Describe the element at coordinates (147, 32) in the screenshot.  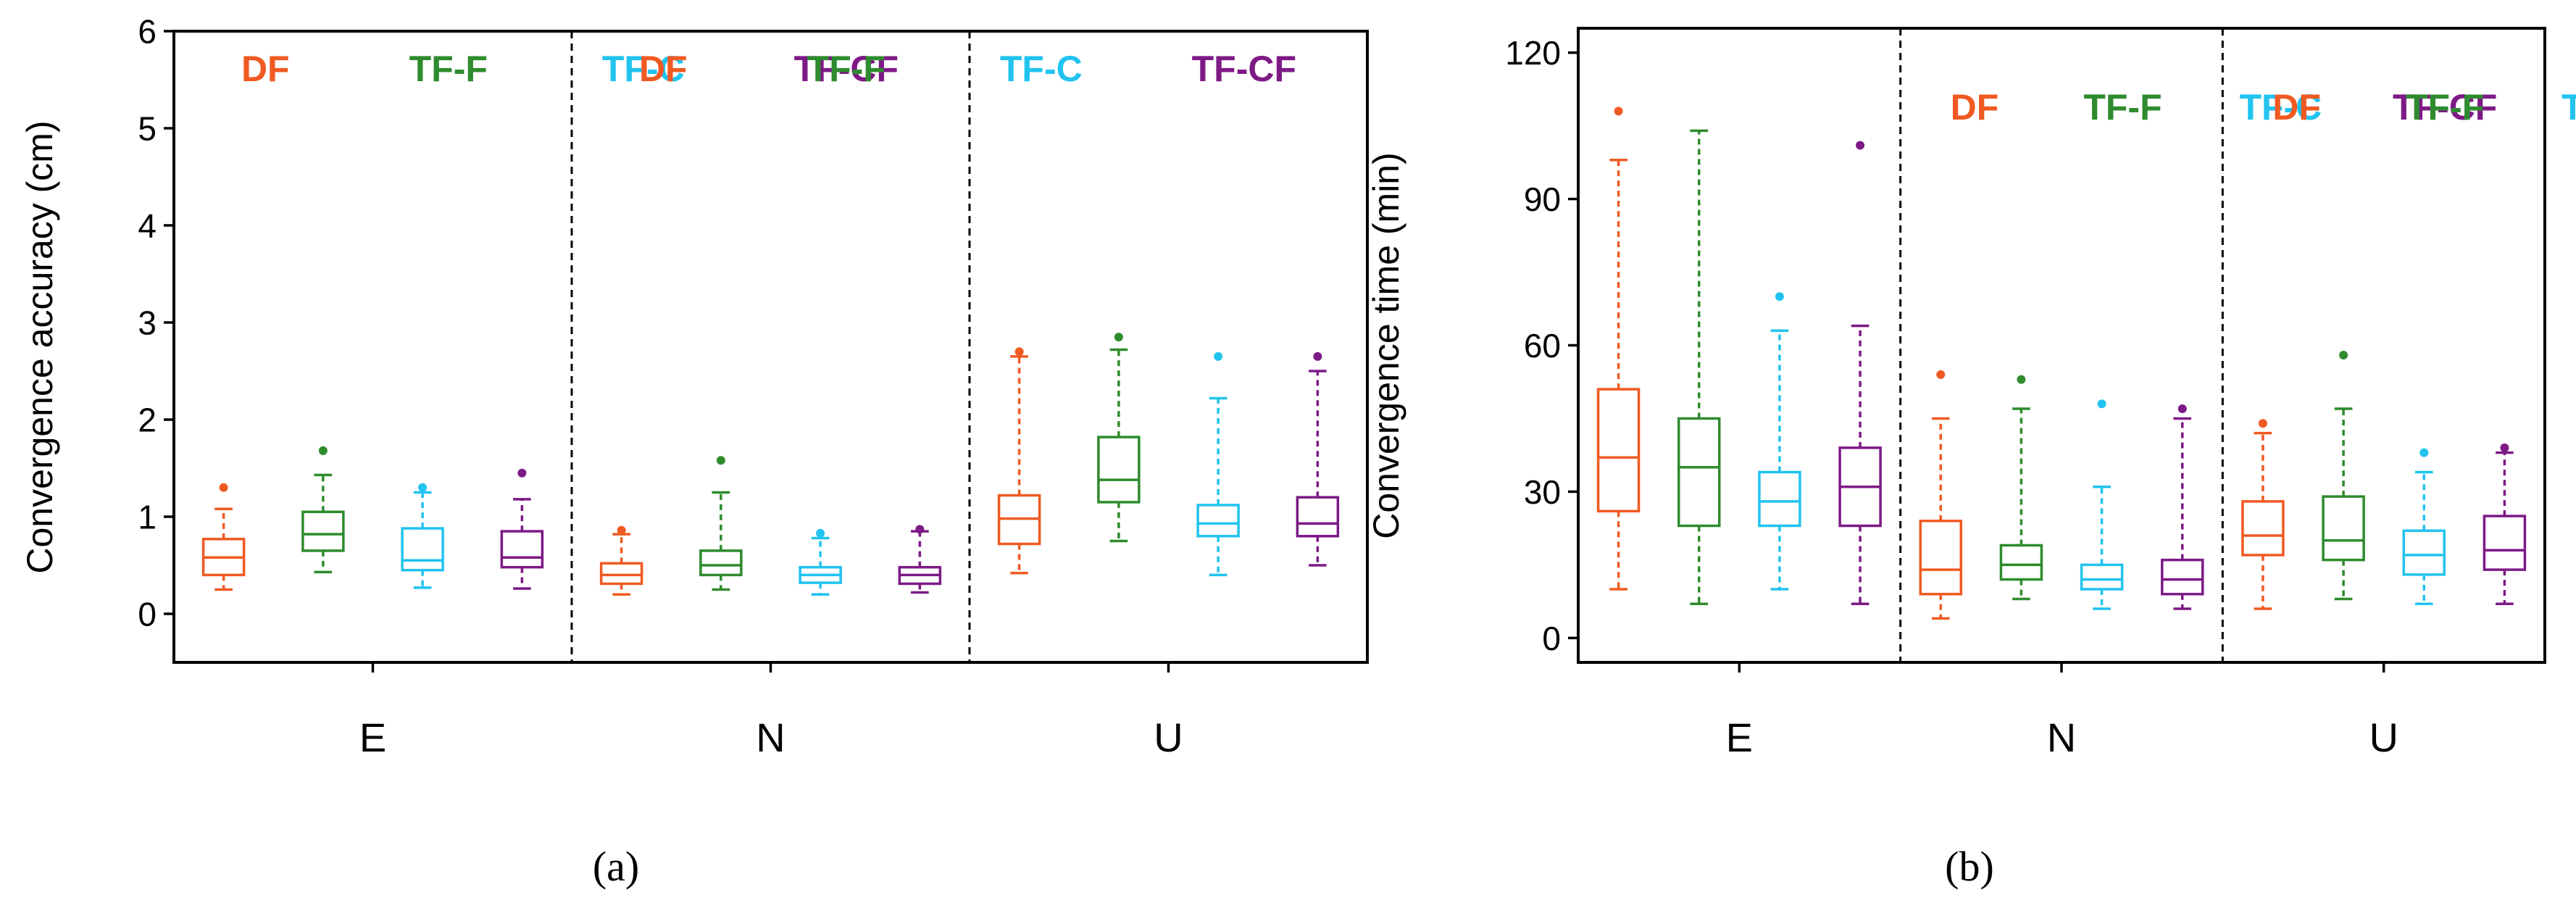
I see `y-tick-label: 6` at that location.